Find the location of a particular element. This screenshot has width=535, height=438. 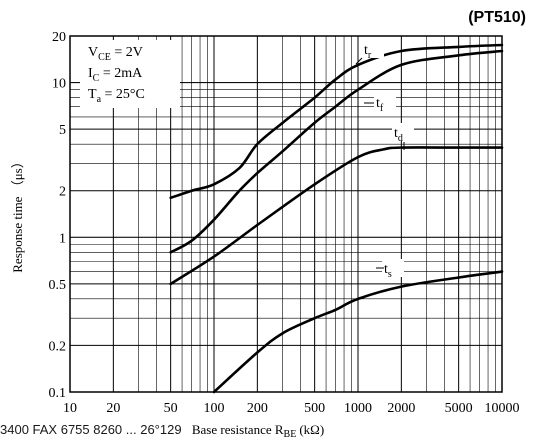

y-tick-label: 0.2 is located at coordinates (58, 346).